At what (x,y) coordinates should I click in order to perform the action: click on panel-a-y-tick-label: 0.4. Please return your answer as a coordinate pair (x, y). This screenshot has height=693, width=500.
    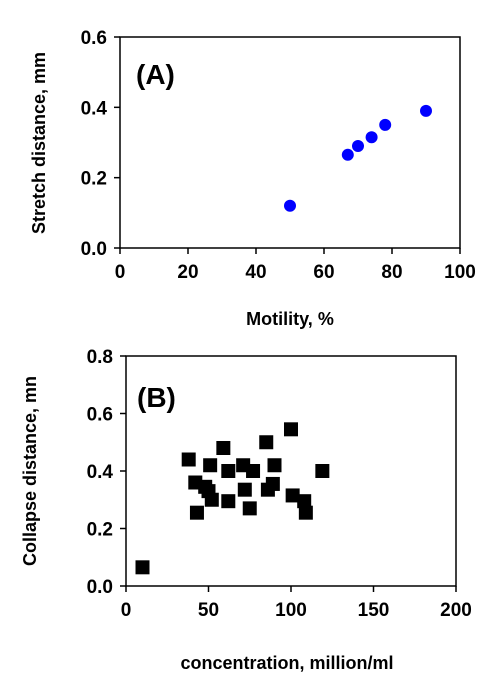
    Looking at the image, I should click on (94, 108).